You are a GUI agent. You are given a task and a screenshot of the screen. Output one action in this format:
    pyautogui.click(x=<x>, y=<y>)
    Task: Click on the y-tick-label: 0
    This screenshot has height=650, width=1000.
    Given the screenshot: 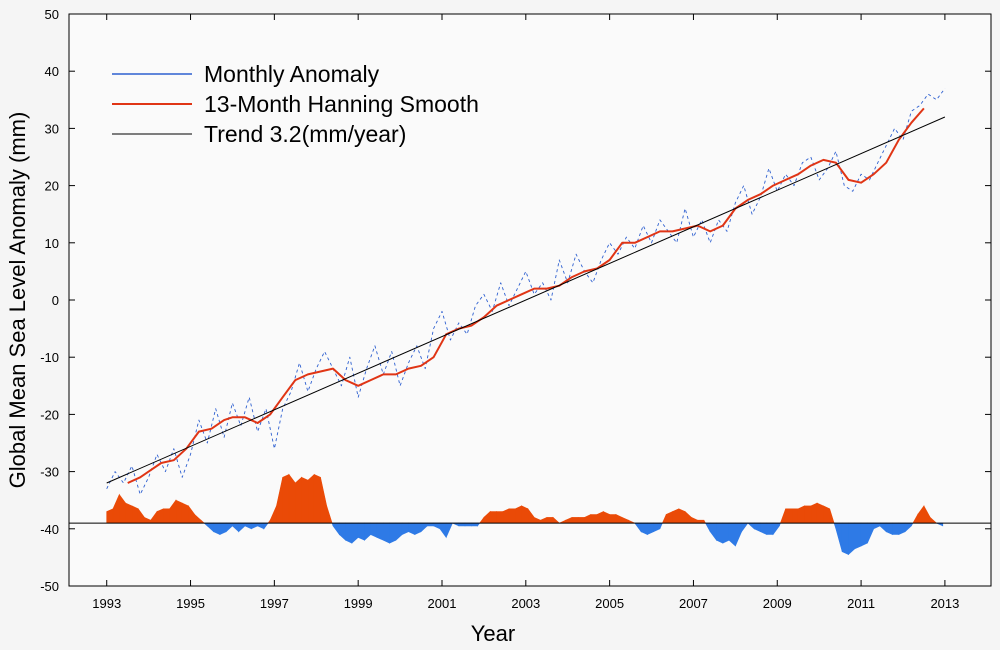 What is the action you would take?
    pyautogui.click(x=55, y=300)
    